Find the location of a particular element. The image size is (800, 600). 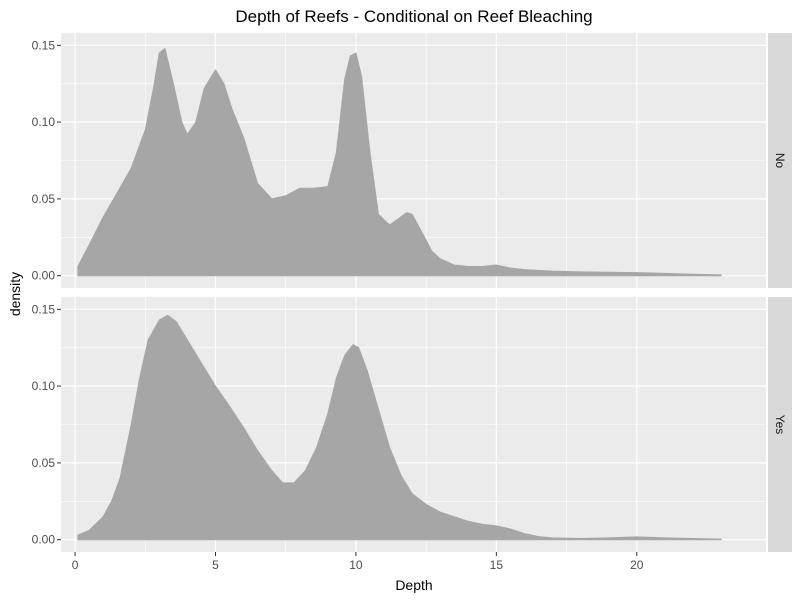

y-axis-title: density is located at coordinates (15, 294).